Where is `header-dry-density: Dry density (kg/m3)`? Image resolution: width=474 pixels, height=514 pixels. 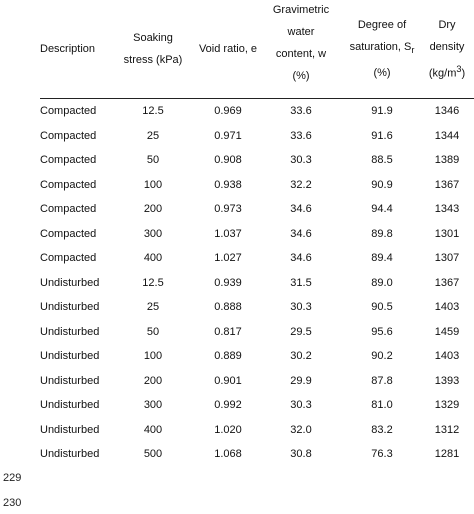 header-dry-density: Dry density (kg/m3) is located at coordinates (447, 49).